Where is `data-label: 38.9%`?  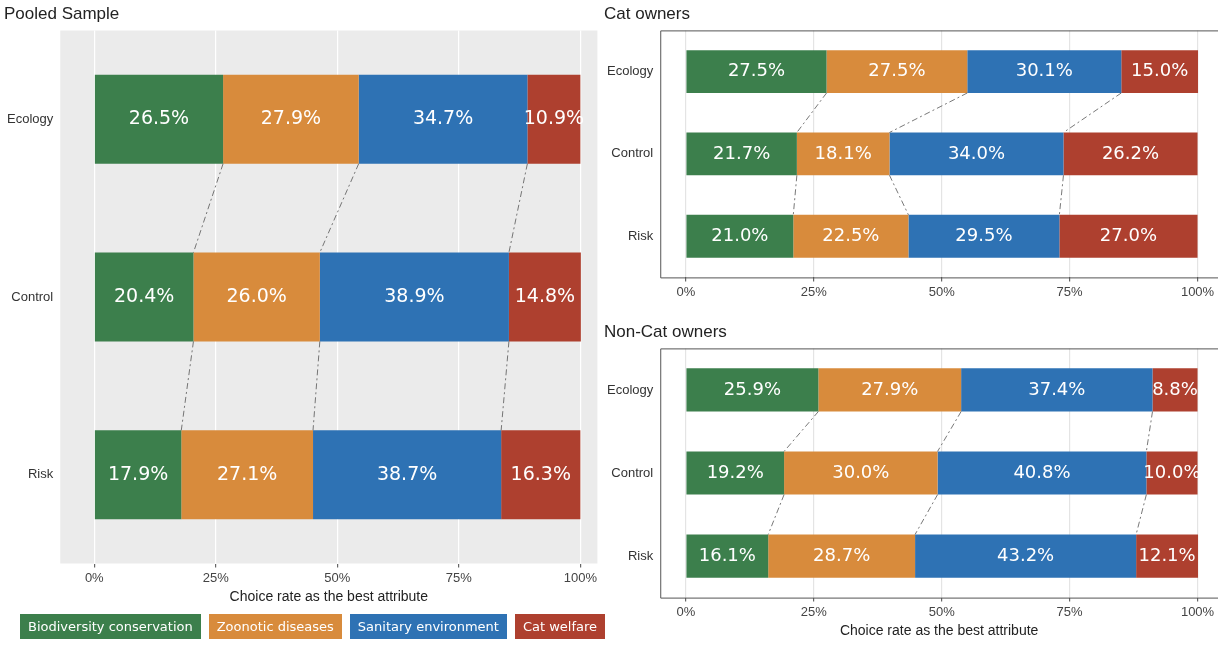
data-label: 38.9% is located at coordinates (414, 294).